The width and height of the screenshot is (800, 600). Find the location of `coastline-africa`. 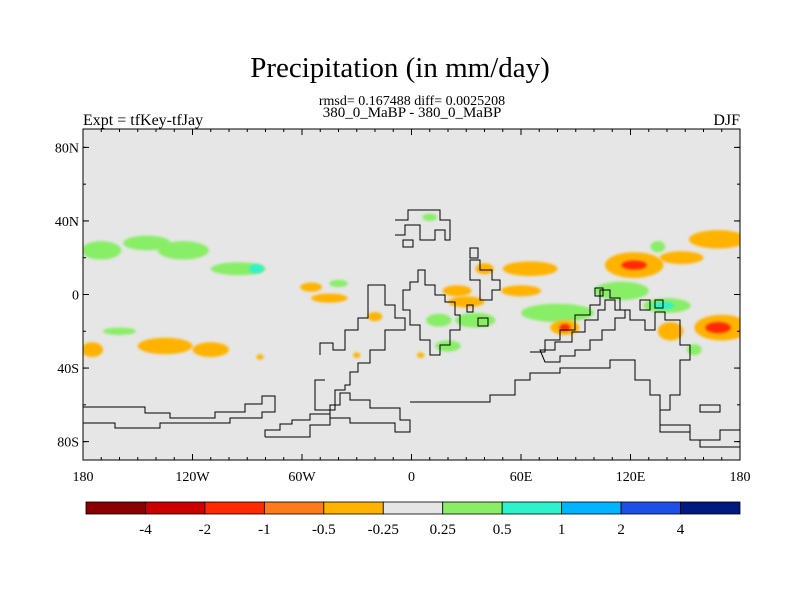

coastline-africa is located at coordinates (431, 312).